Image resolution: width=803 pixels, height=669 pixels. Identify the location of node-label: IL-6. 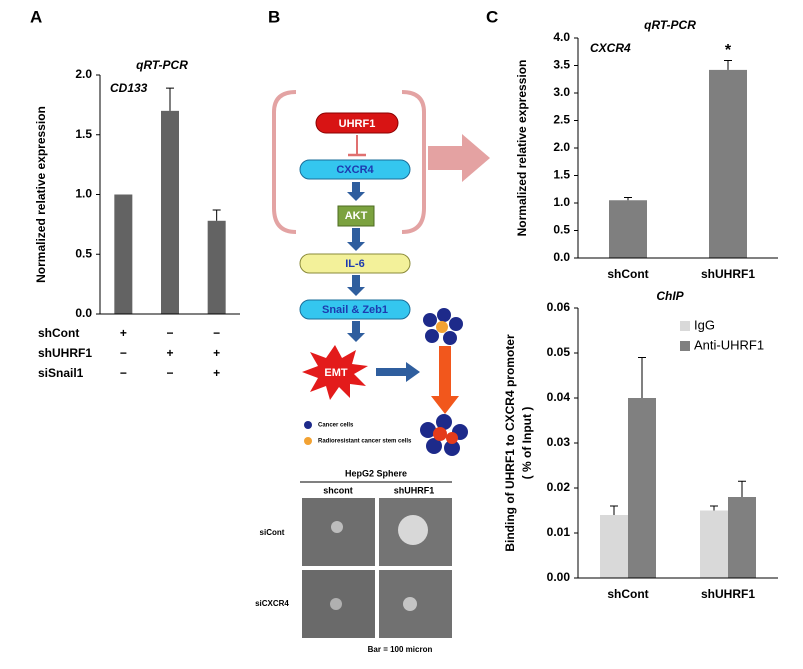
(355, 264).